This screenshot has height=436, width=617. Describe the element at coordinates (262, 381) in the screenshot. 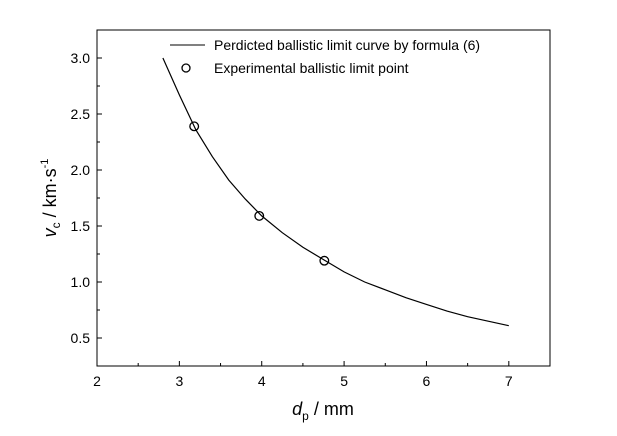

I see `x-tick-label: 4` at that location.